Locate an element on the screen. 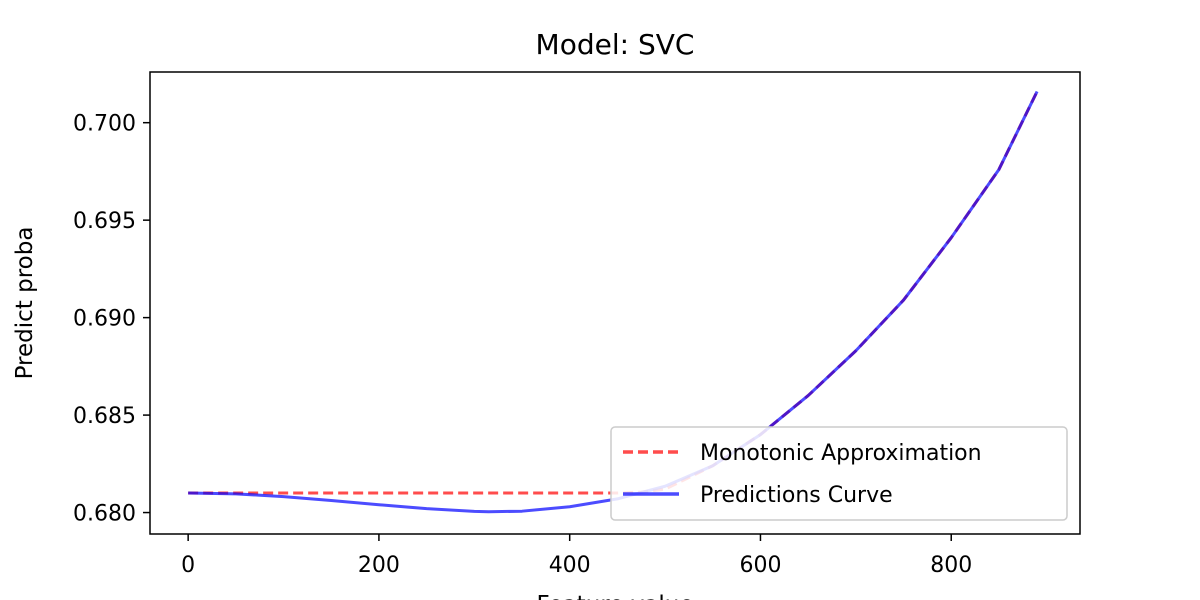 The height and width of the screenshot is (600, 1200). y-tick-label-1: 0.685 is located at coordinates (104, 416).